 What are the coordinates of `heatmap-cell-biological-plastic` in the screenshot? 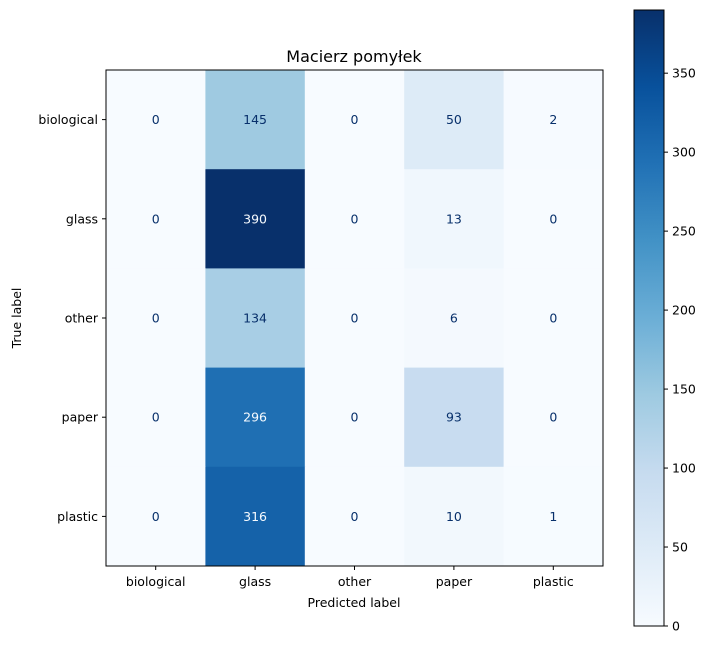 It's located at (553, 120).